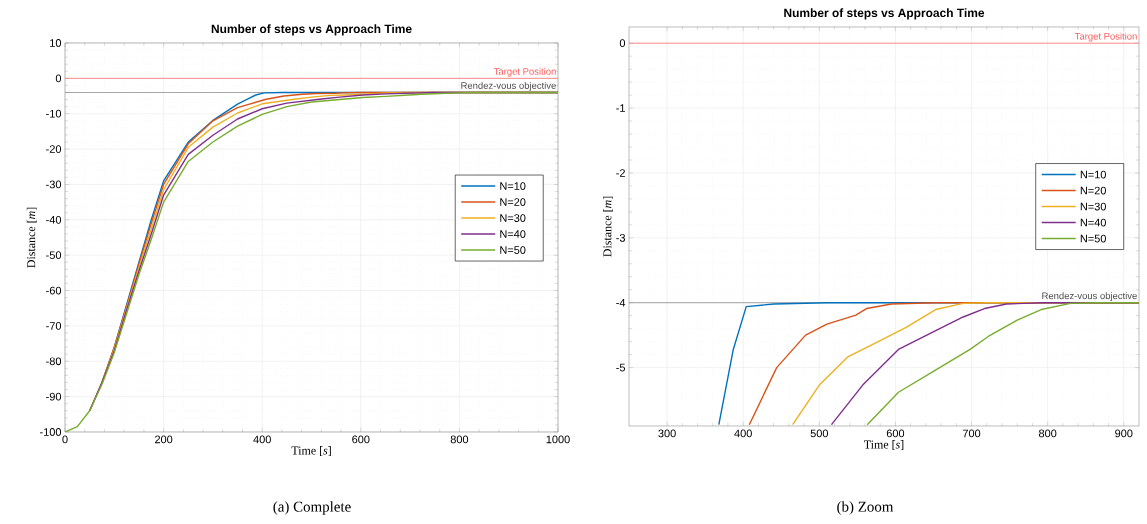 The width and height of the screenshot is (1147, 524). What do you see at coordinates (51, 432) in the screenshot?
I see `y-tick-label: -100` at bounding box center [51, 432].